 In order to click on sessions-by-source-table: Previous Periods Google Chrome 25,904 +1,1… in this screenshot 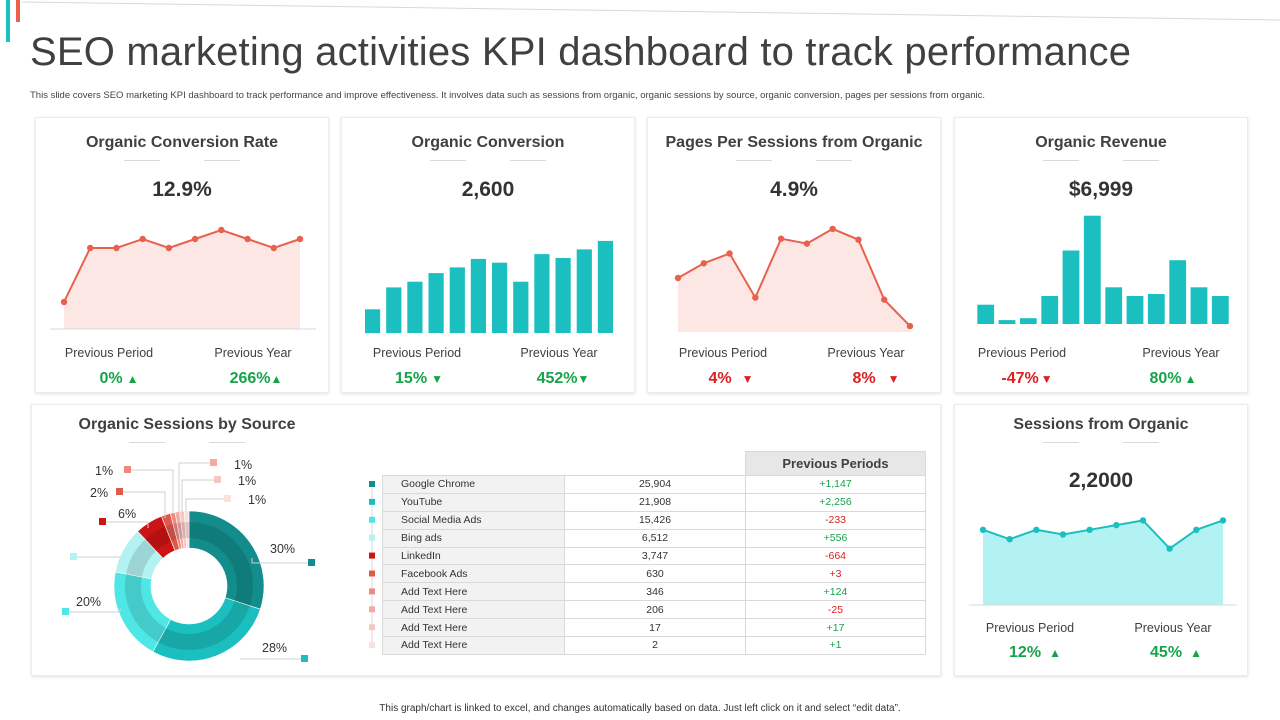, I will do `click(654, 553)`.